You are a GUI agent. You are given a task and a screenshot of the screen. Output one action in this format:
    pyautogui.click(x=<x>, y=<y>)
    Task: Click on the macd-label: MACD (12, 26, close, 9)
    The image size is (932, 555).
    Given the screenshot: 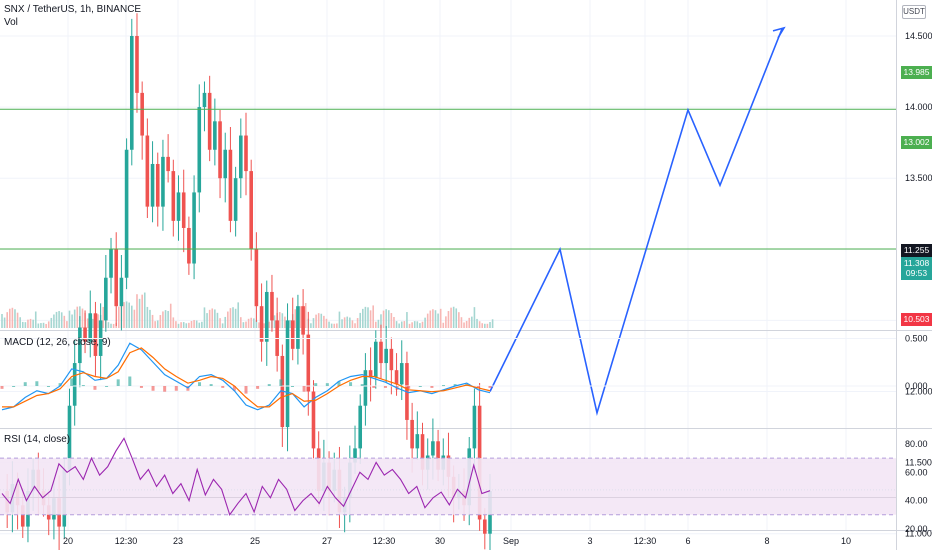 What is the action you would take?
    pyautogui.click(x=57, y=342)
    